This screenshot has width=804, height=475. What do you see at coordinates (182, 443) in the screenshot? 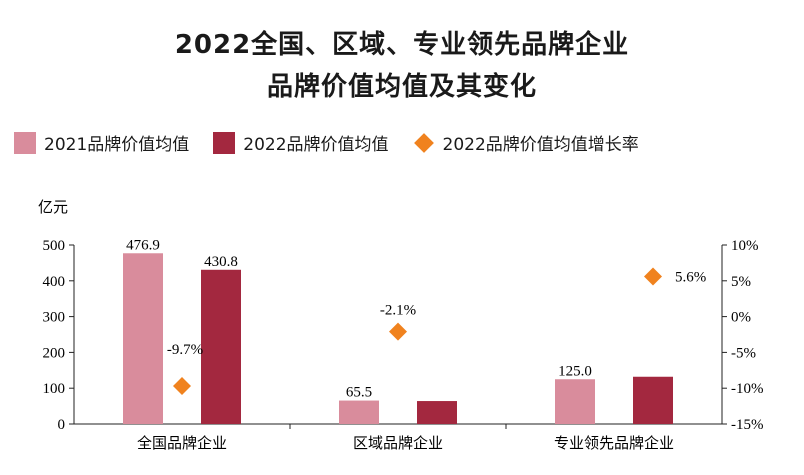
I see `x-category-label: 全国品牌企业` at bounding box center [182, 443].